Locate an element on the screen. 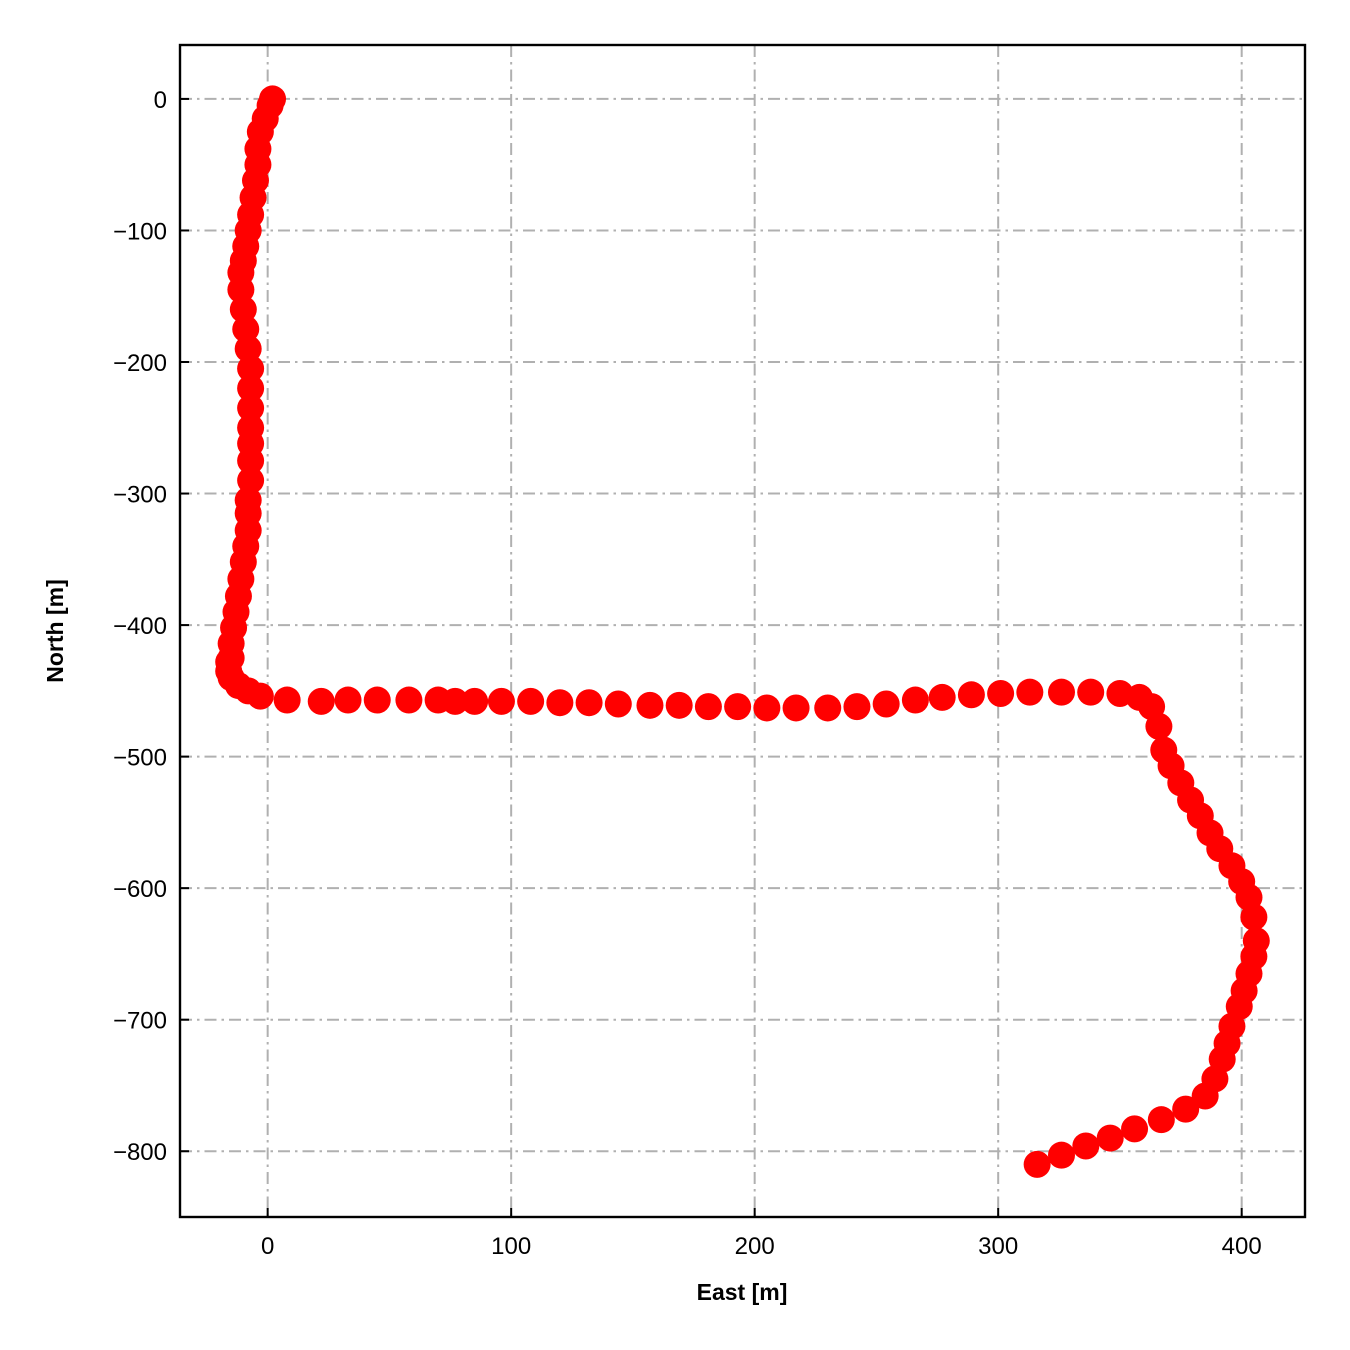  y-tick-label: −300 is located at coordinates (140, 495).